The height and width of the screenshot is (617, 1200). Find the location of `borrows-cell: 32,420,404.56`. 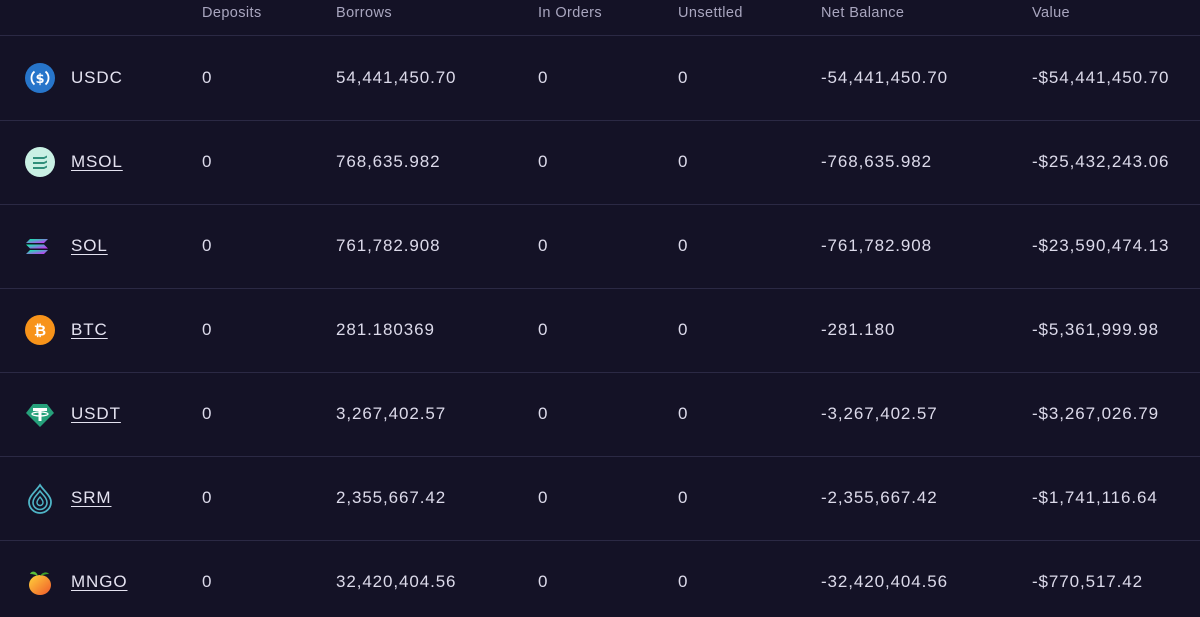

borrows-cell: 32,420,404.56 is located at coordinates (396, 581).